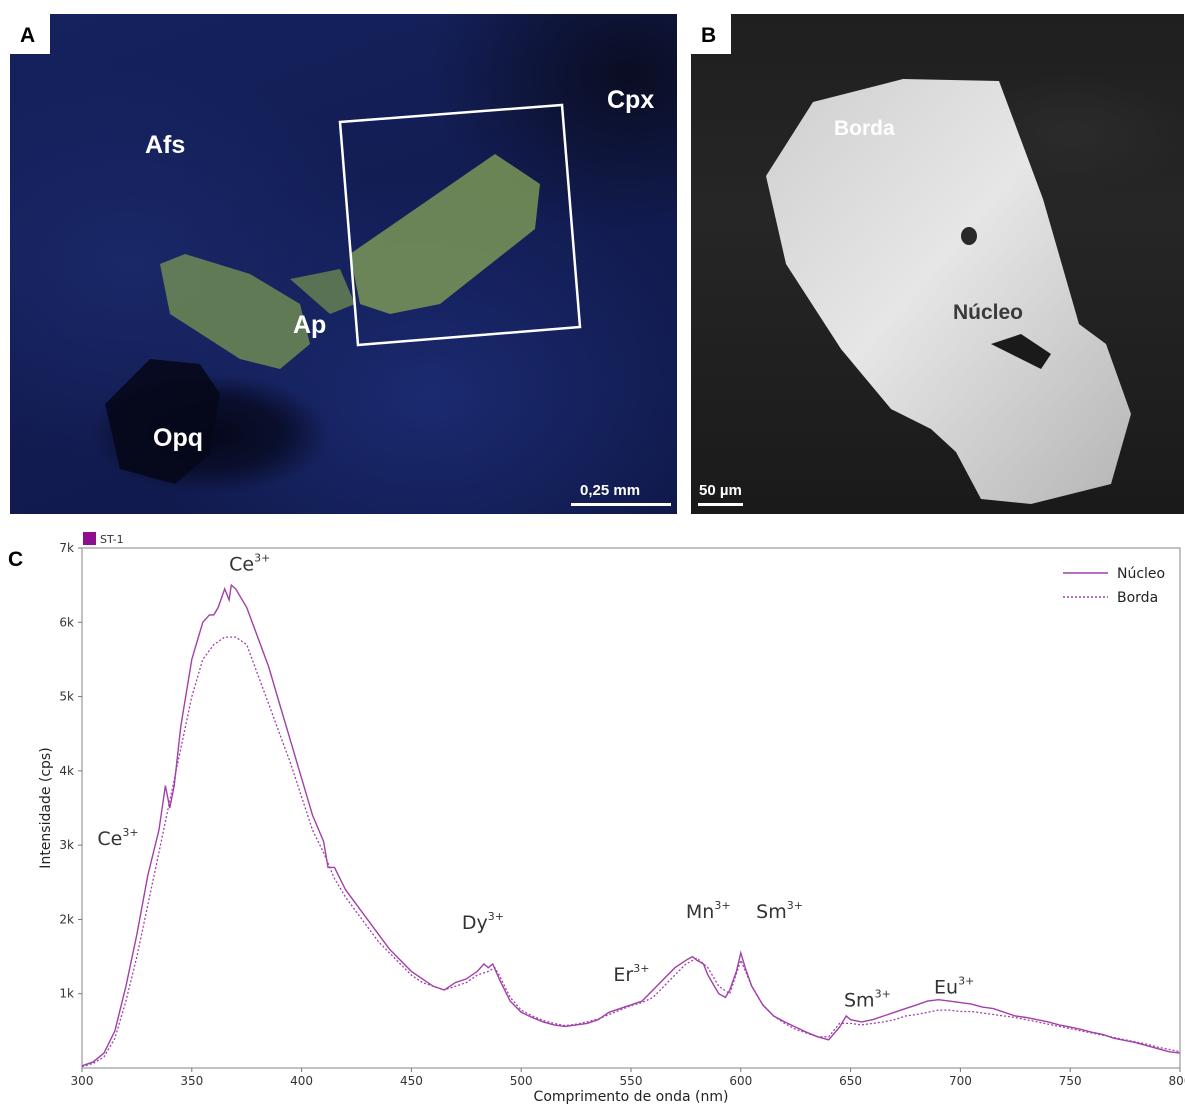 The image size is (1185, 1106). What do you see at coordinates (301, 1081) in the screenshot?
I see `x-tick-label: 400` at bounding box center [301, 1081].